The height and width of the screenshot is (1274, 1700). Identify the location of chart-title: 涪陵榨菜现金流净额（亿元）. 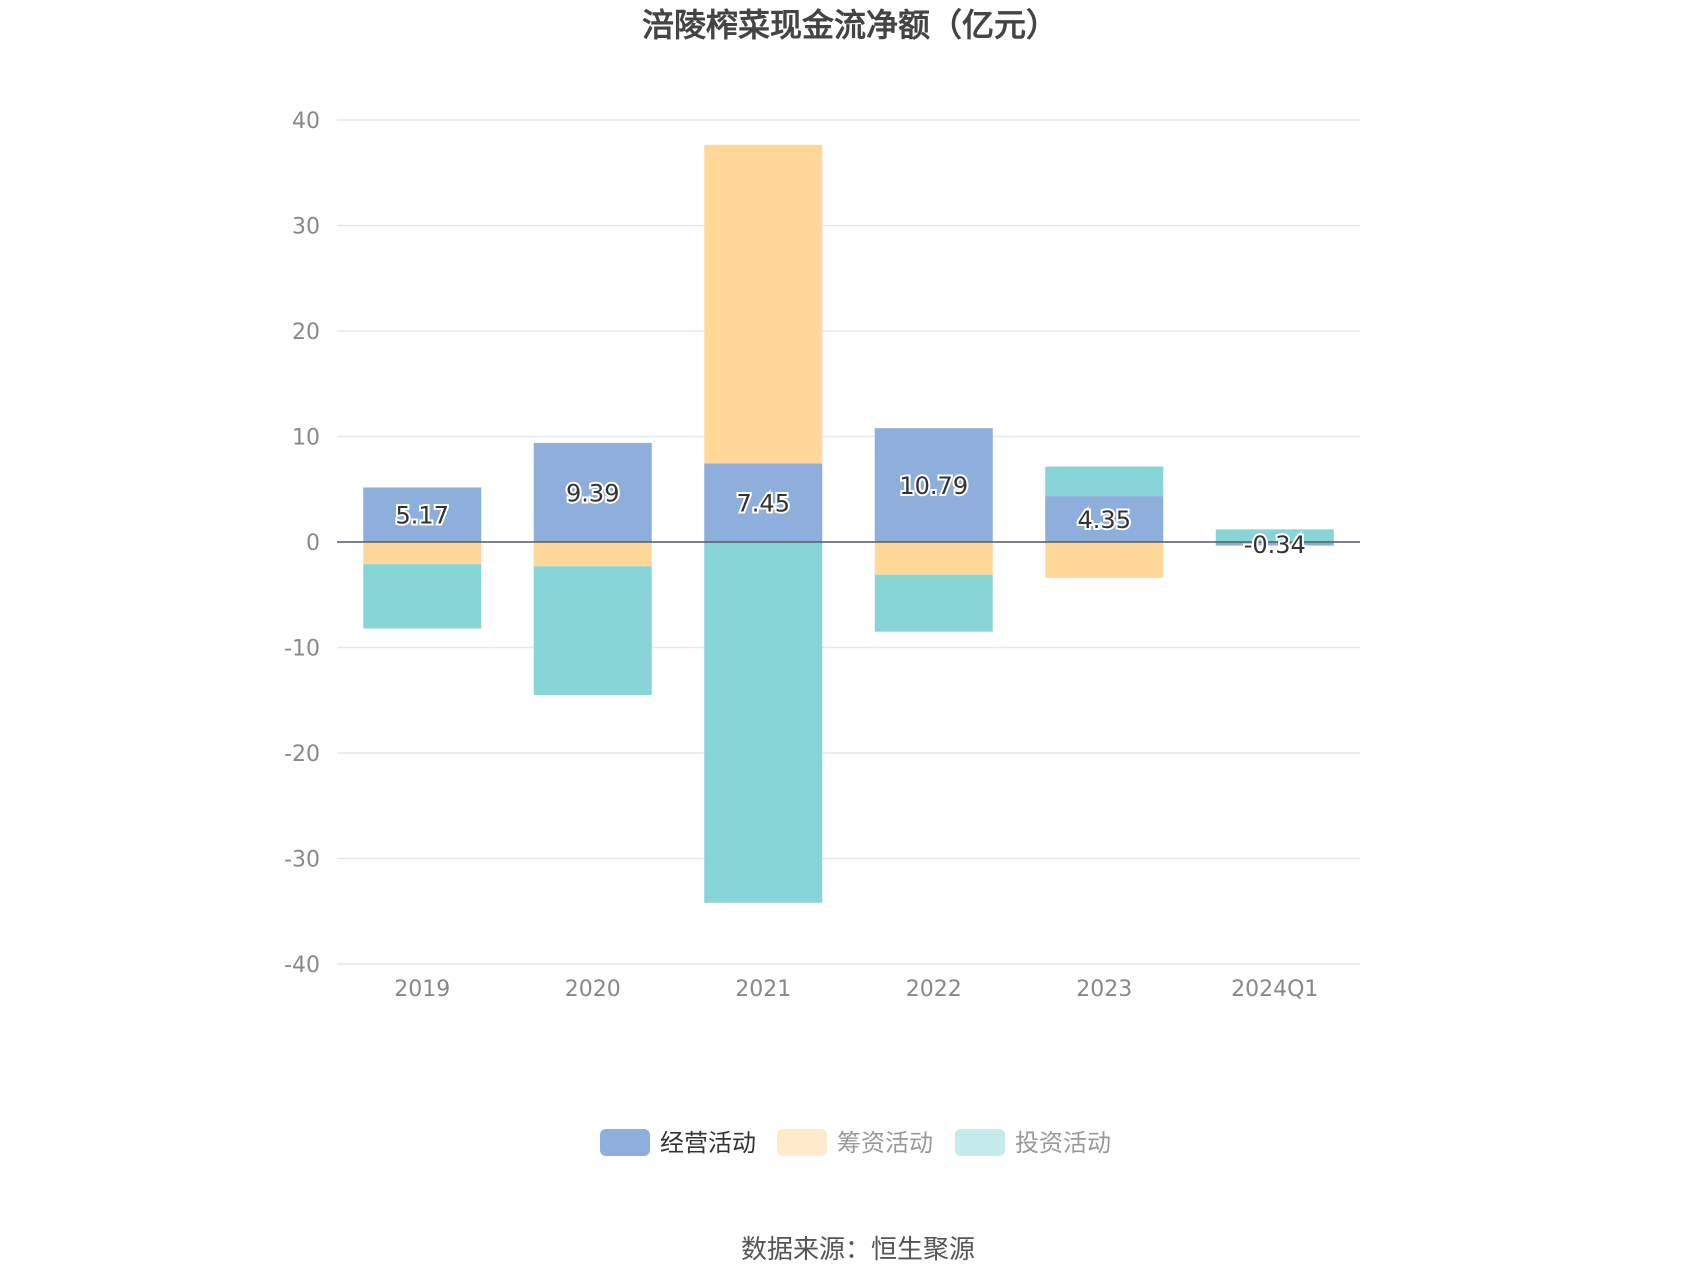
(850, 25).